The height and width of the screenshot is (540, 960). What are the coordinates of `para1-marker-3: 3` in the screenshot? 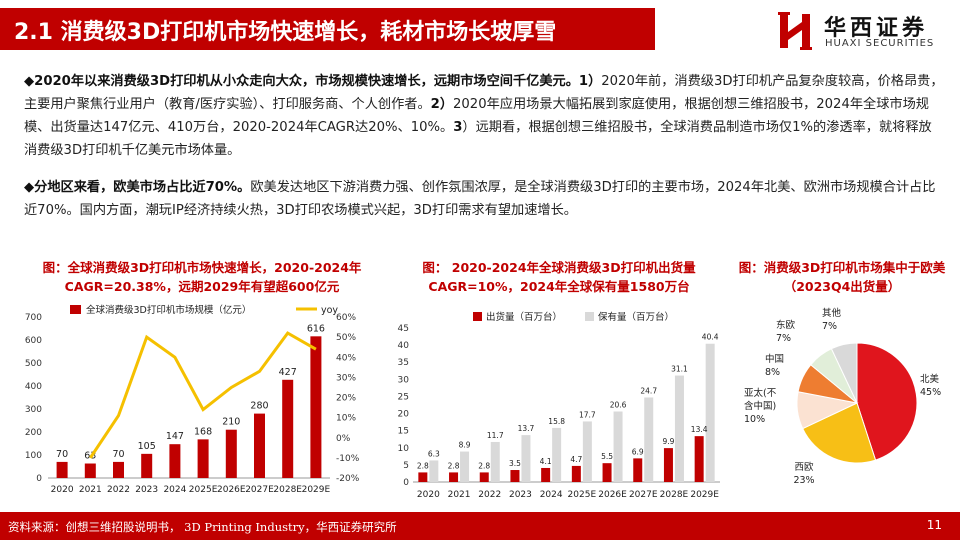 It's located at (458, 127).